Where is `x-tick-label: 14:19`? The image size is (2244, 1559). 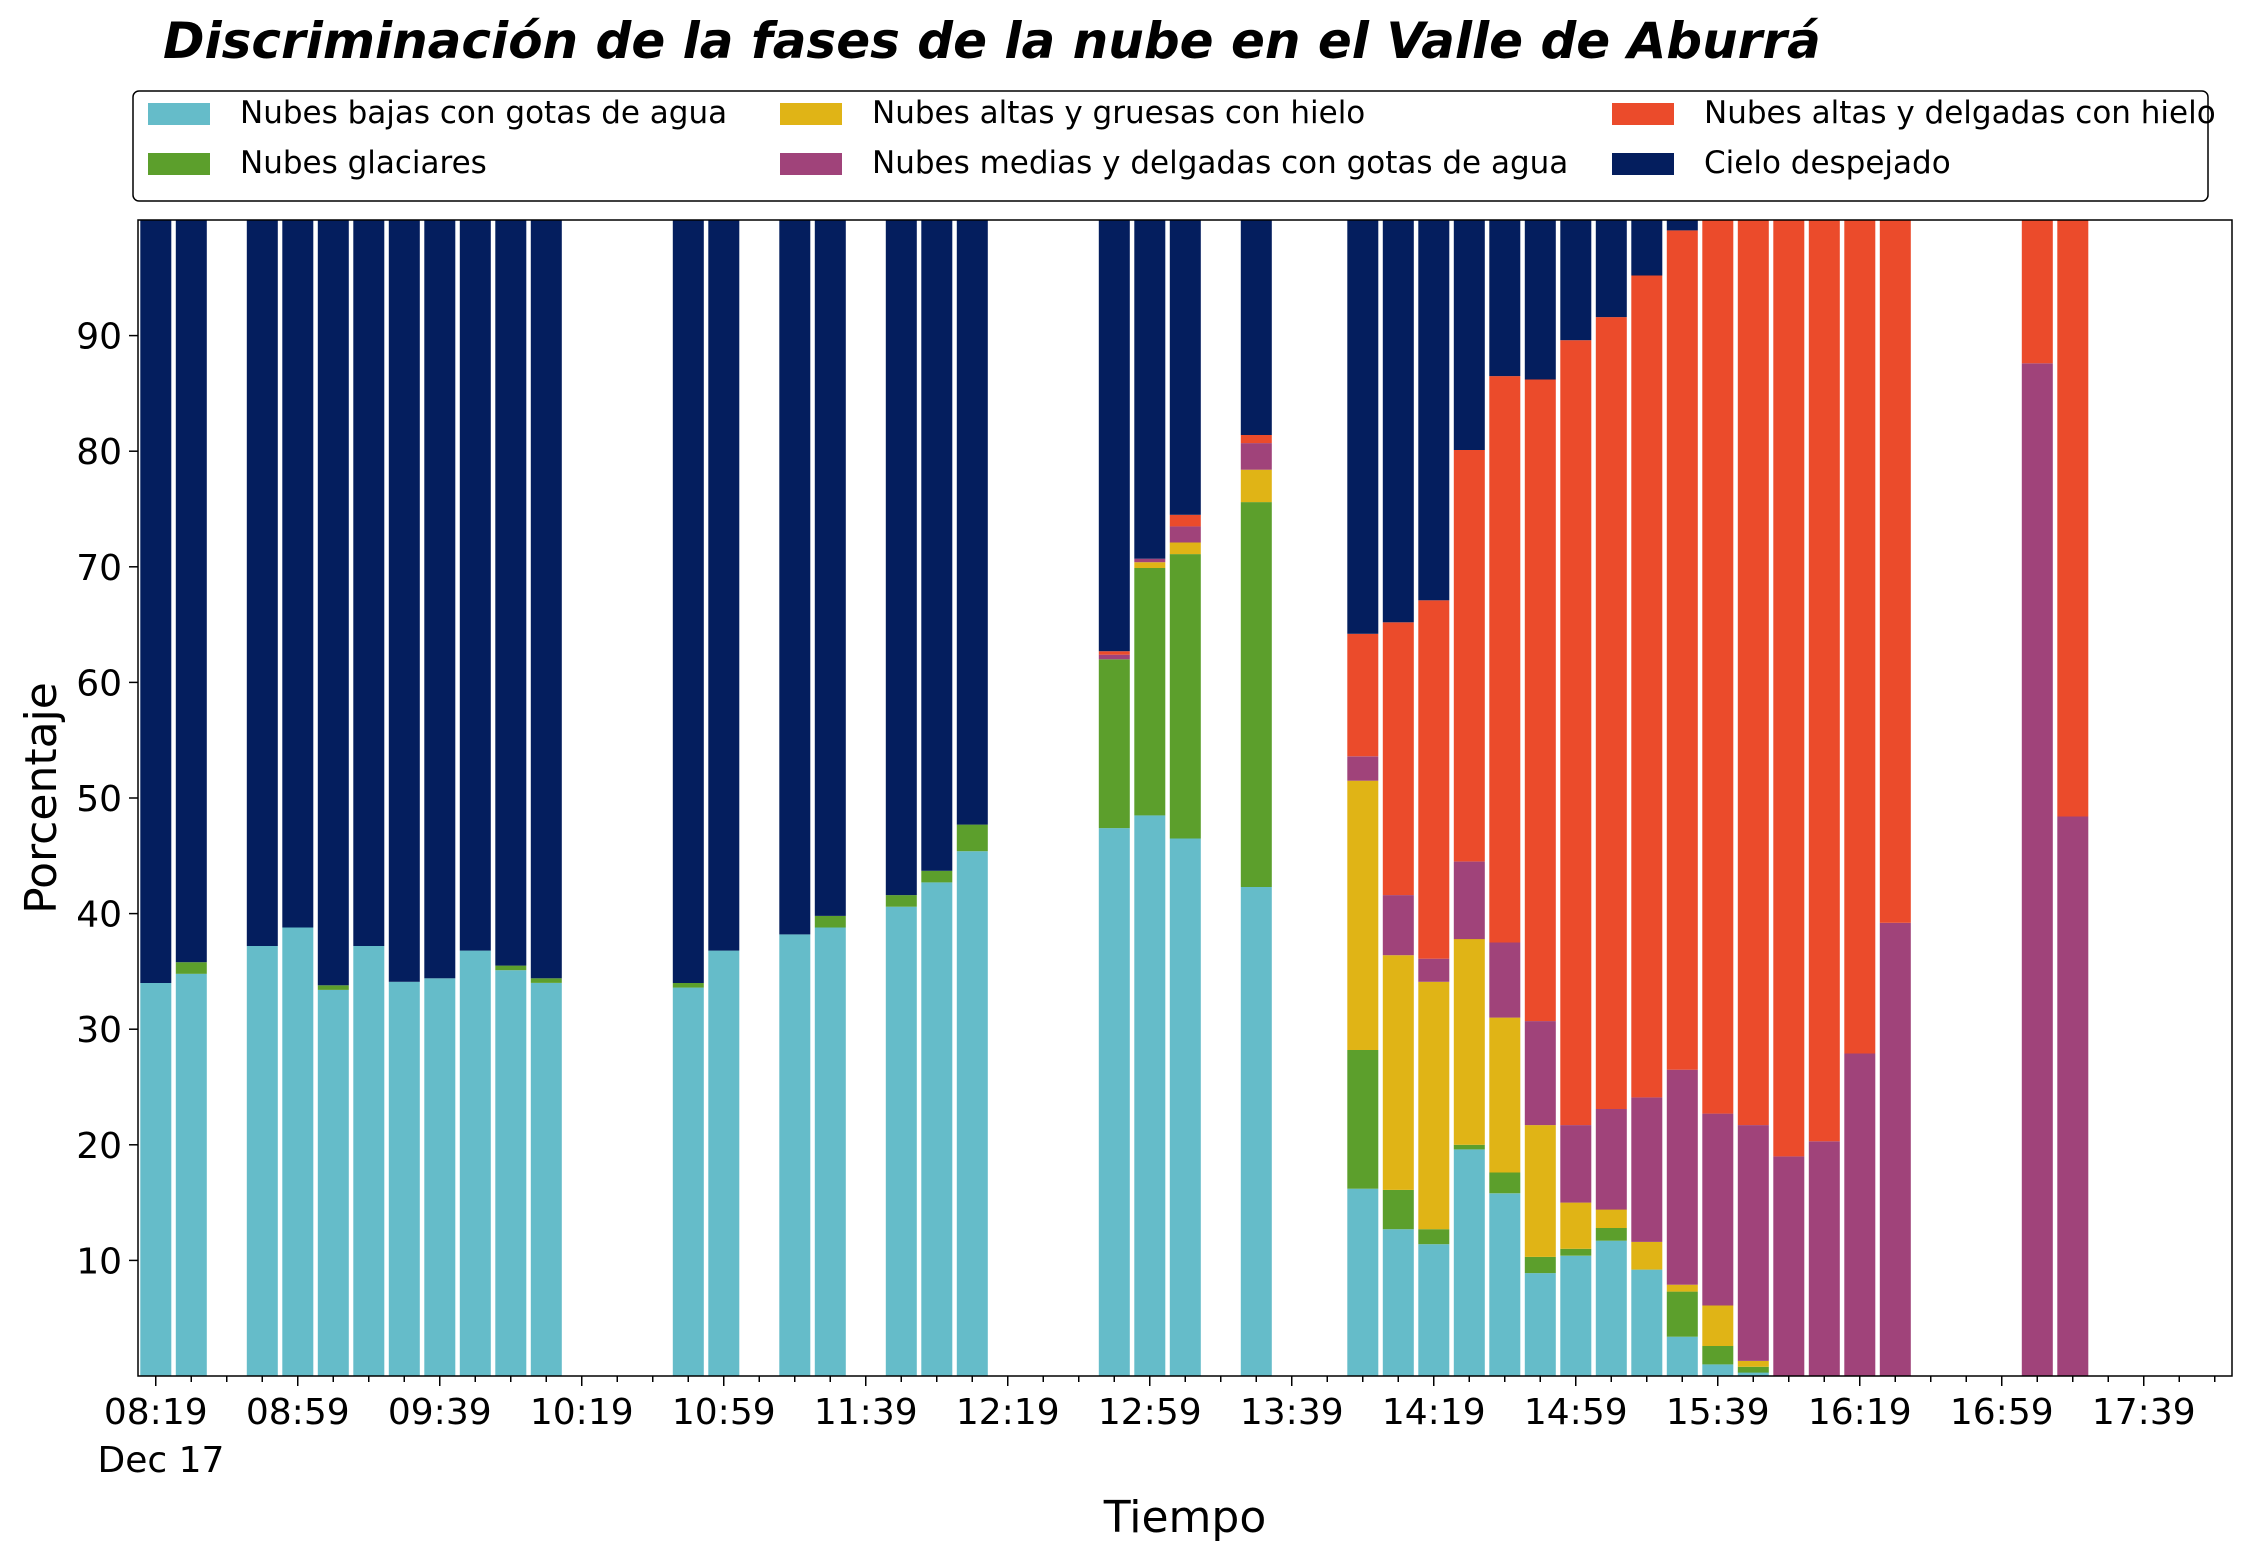 x-tick-label: 14:19 is located at coordinates (1434, 1412).